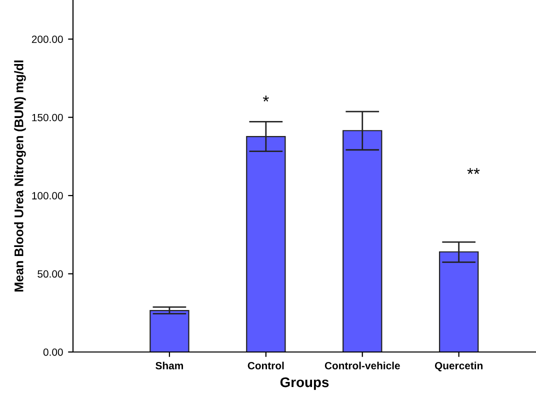  What do you see at coordinates (266, 366) in the screenshot?
I see `x-tick-label: Control` at bounding box center [266, 366].